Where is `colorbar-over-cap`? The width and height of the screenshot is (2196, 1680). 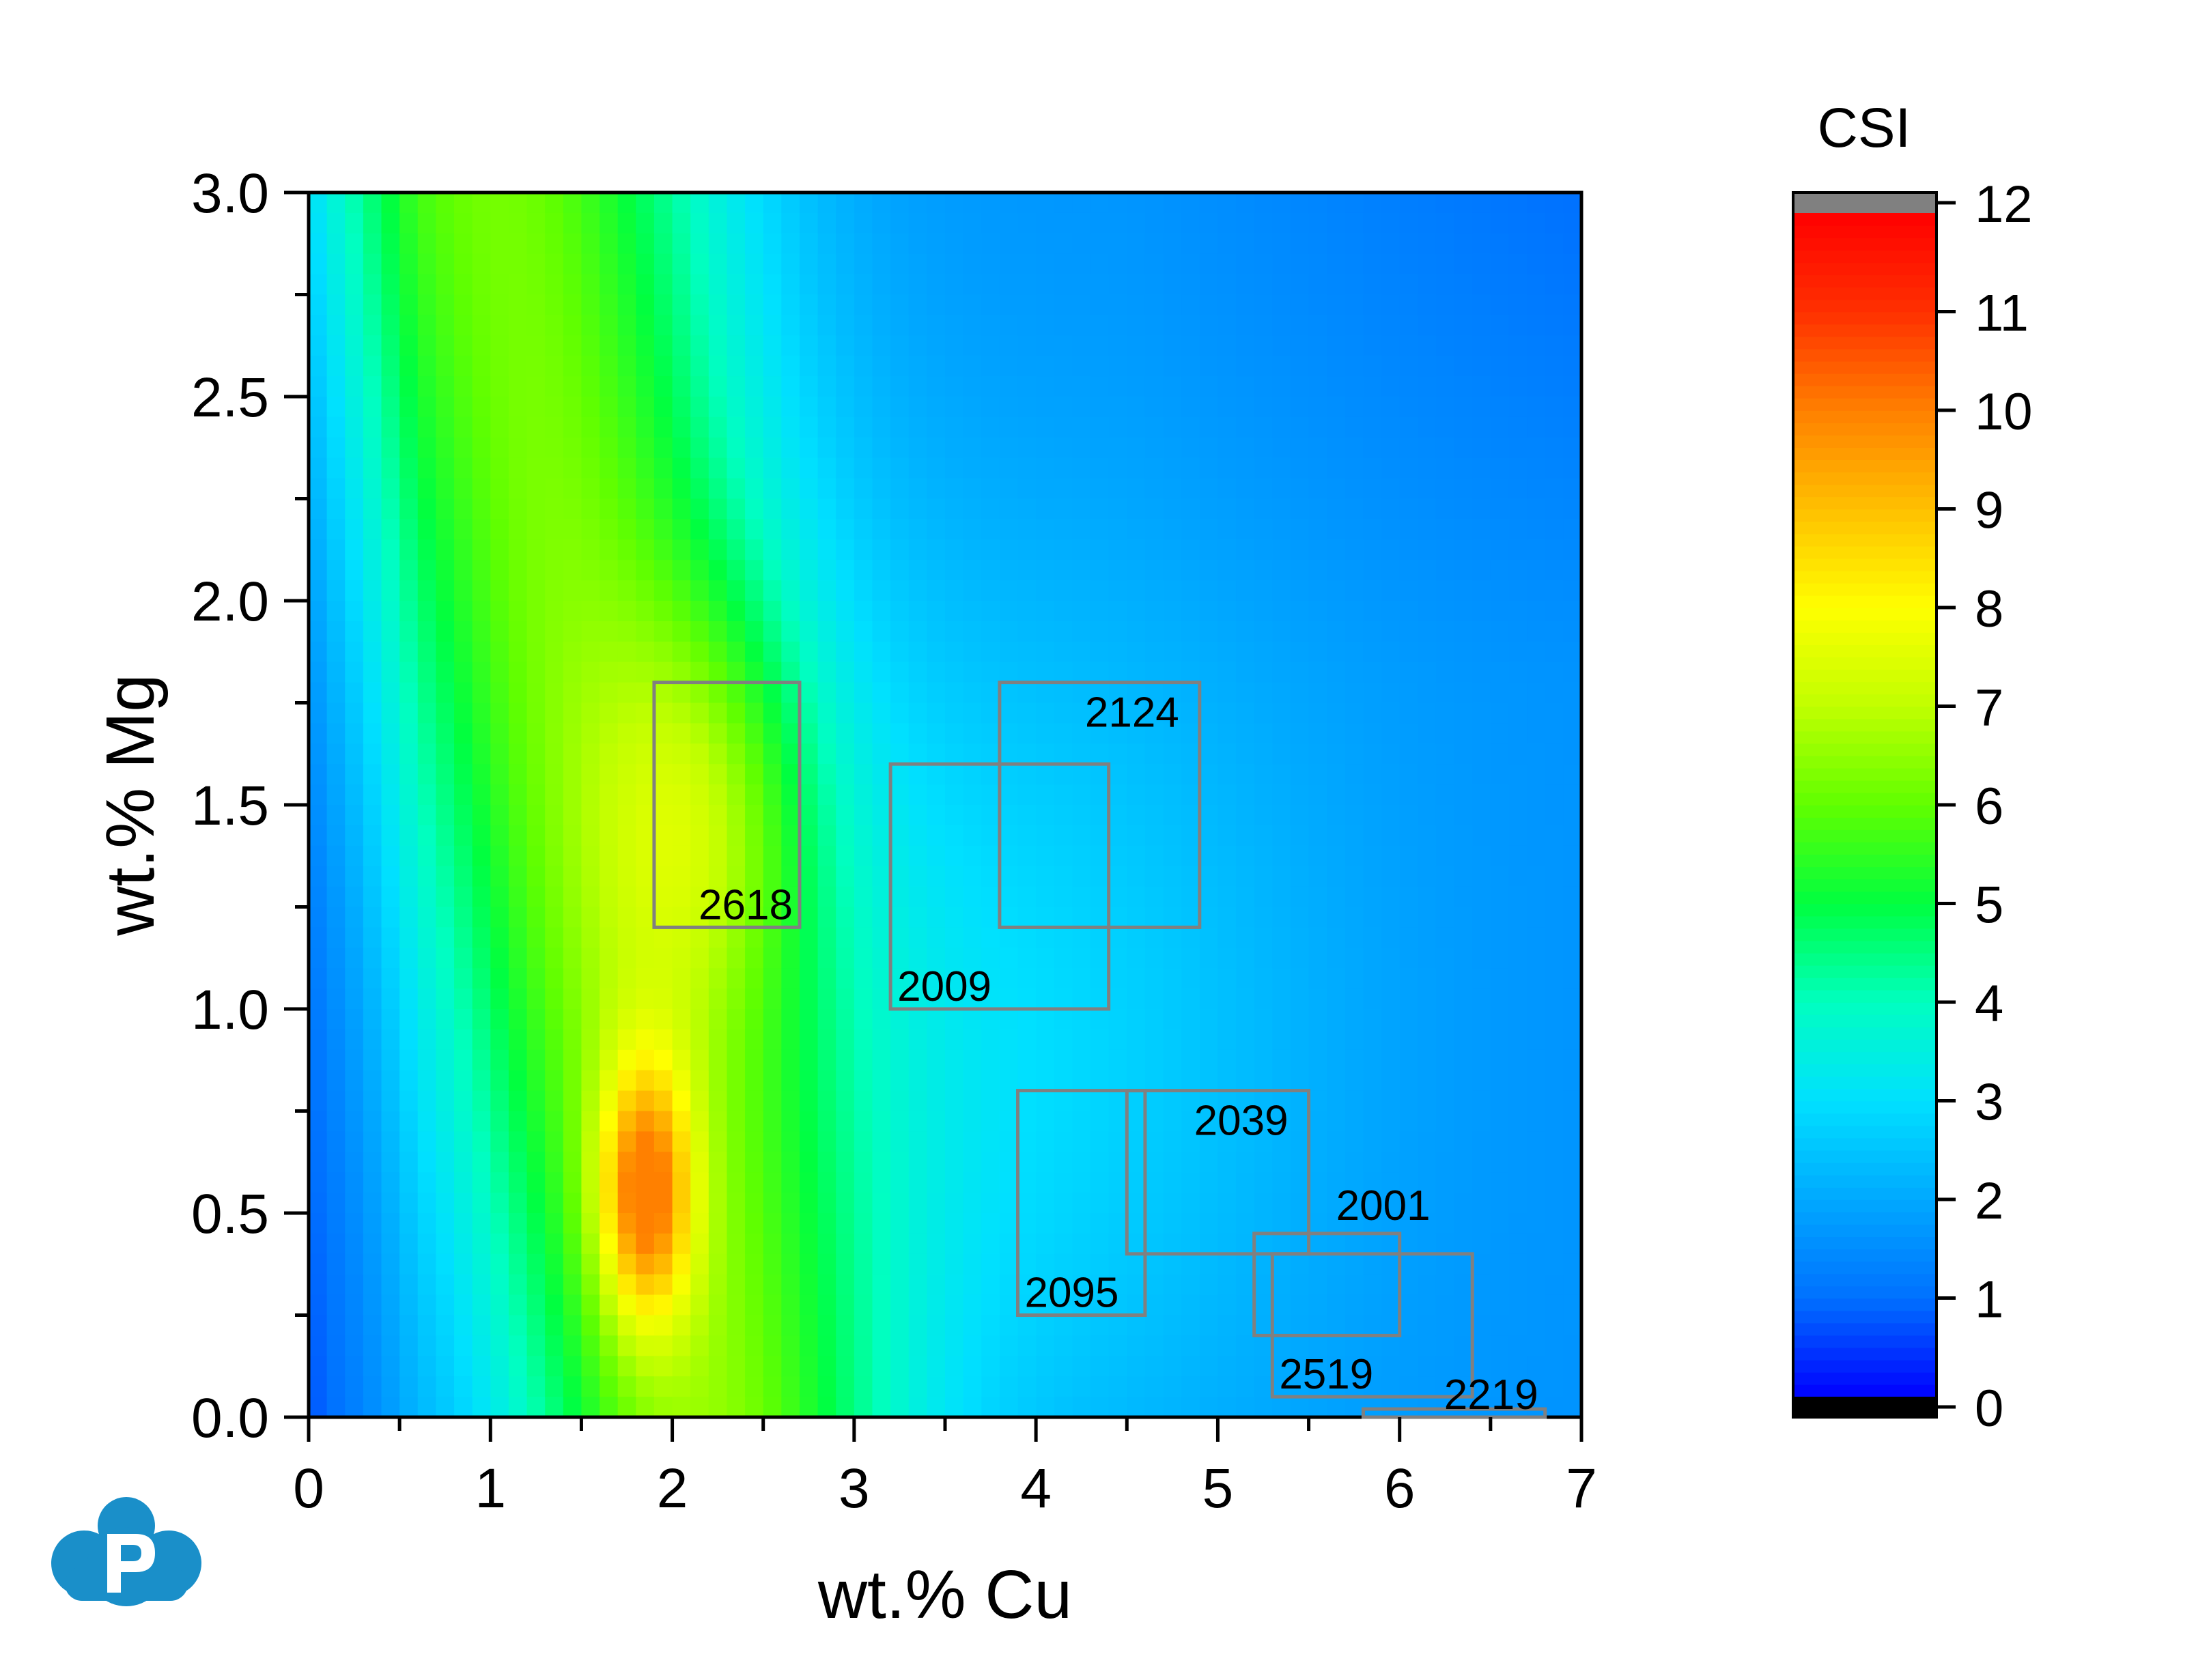 colorbar-over-cap is located at coordinates (1865, 203).